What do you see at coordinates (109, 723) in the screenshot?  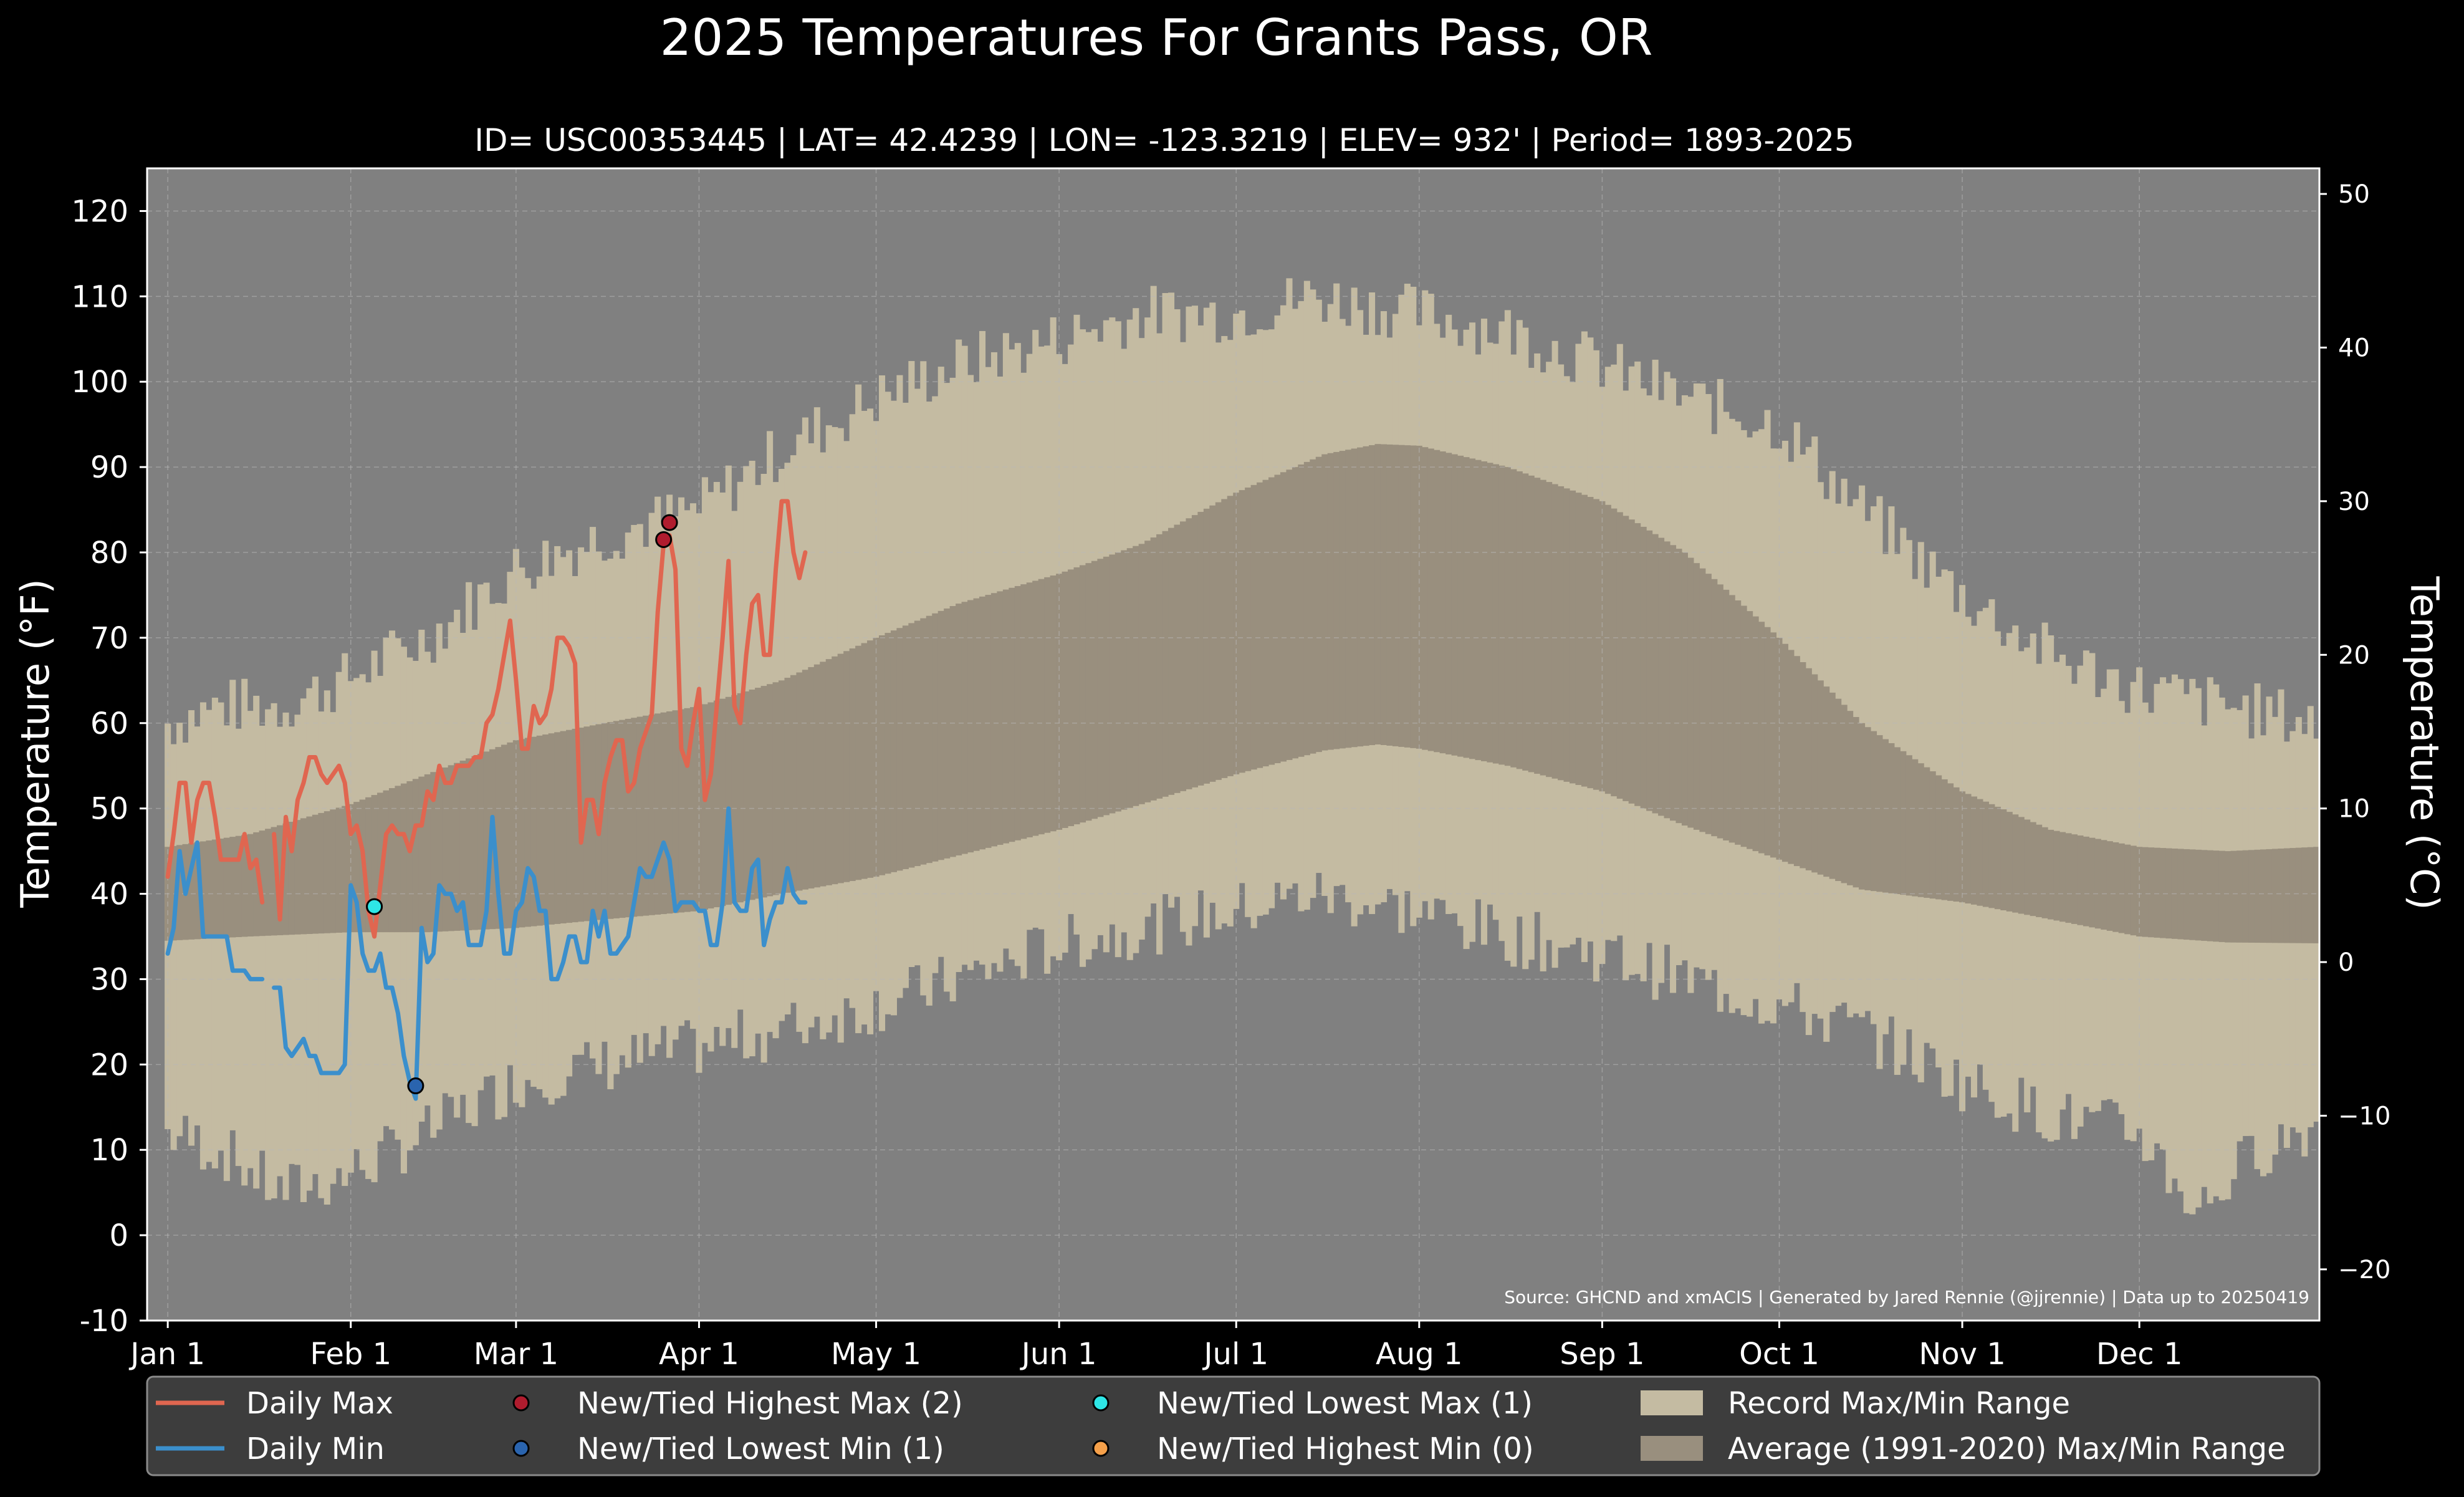 I see `y-tick-label: 60` at bounding box center [109, 723].